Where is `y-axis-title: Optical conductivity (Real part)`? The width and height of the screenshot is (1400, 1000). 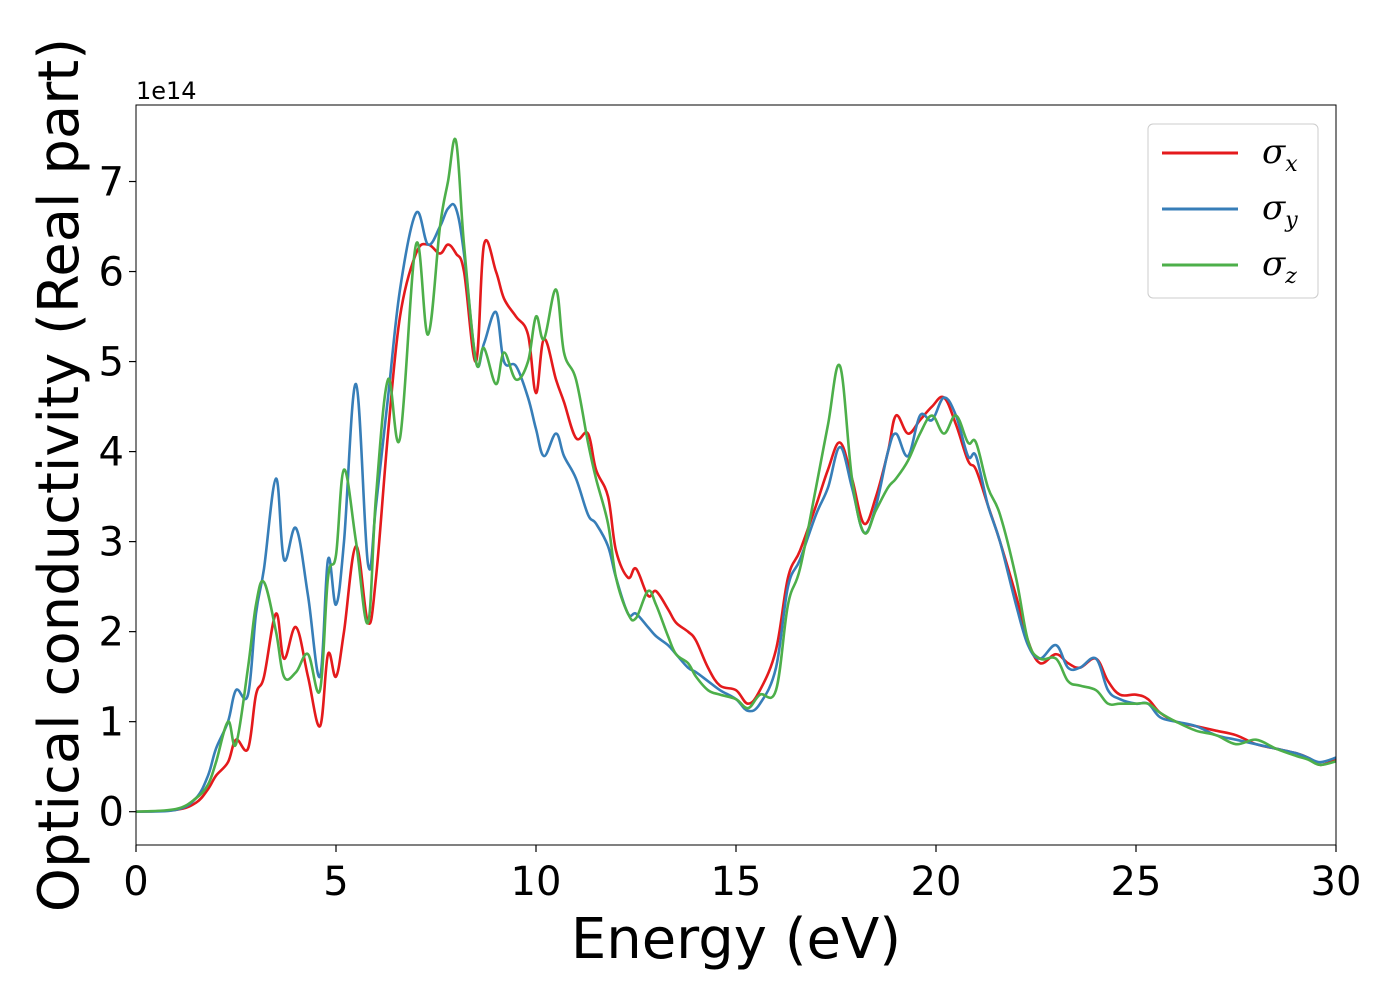 y-axis-title: Optical conductivity (Real part) is located at coordinates (59, 475).